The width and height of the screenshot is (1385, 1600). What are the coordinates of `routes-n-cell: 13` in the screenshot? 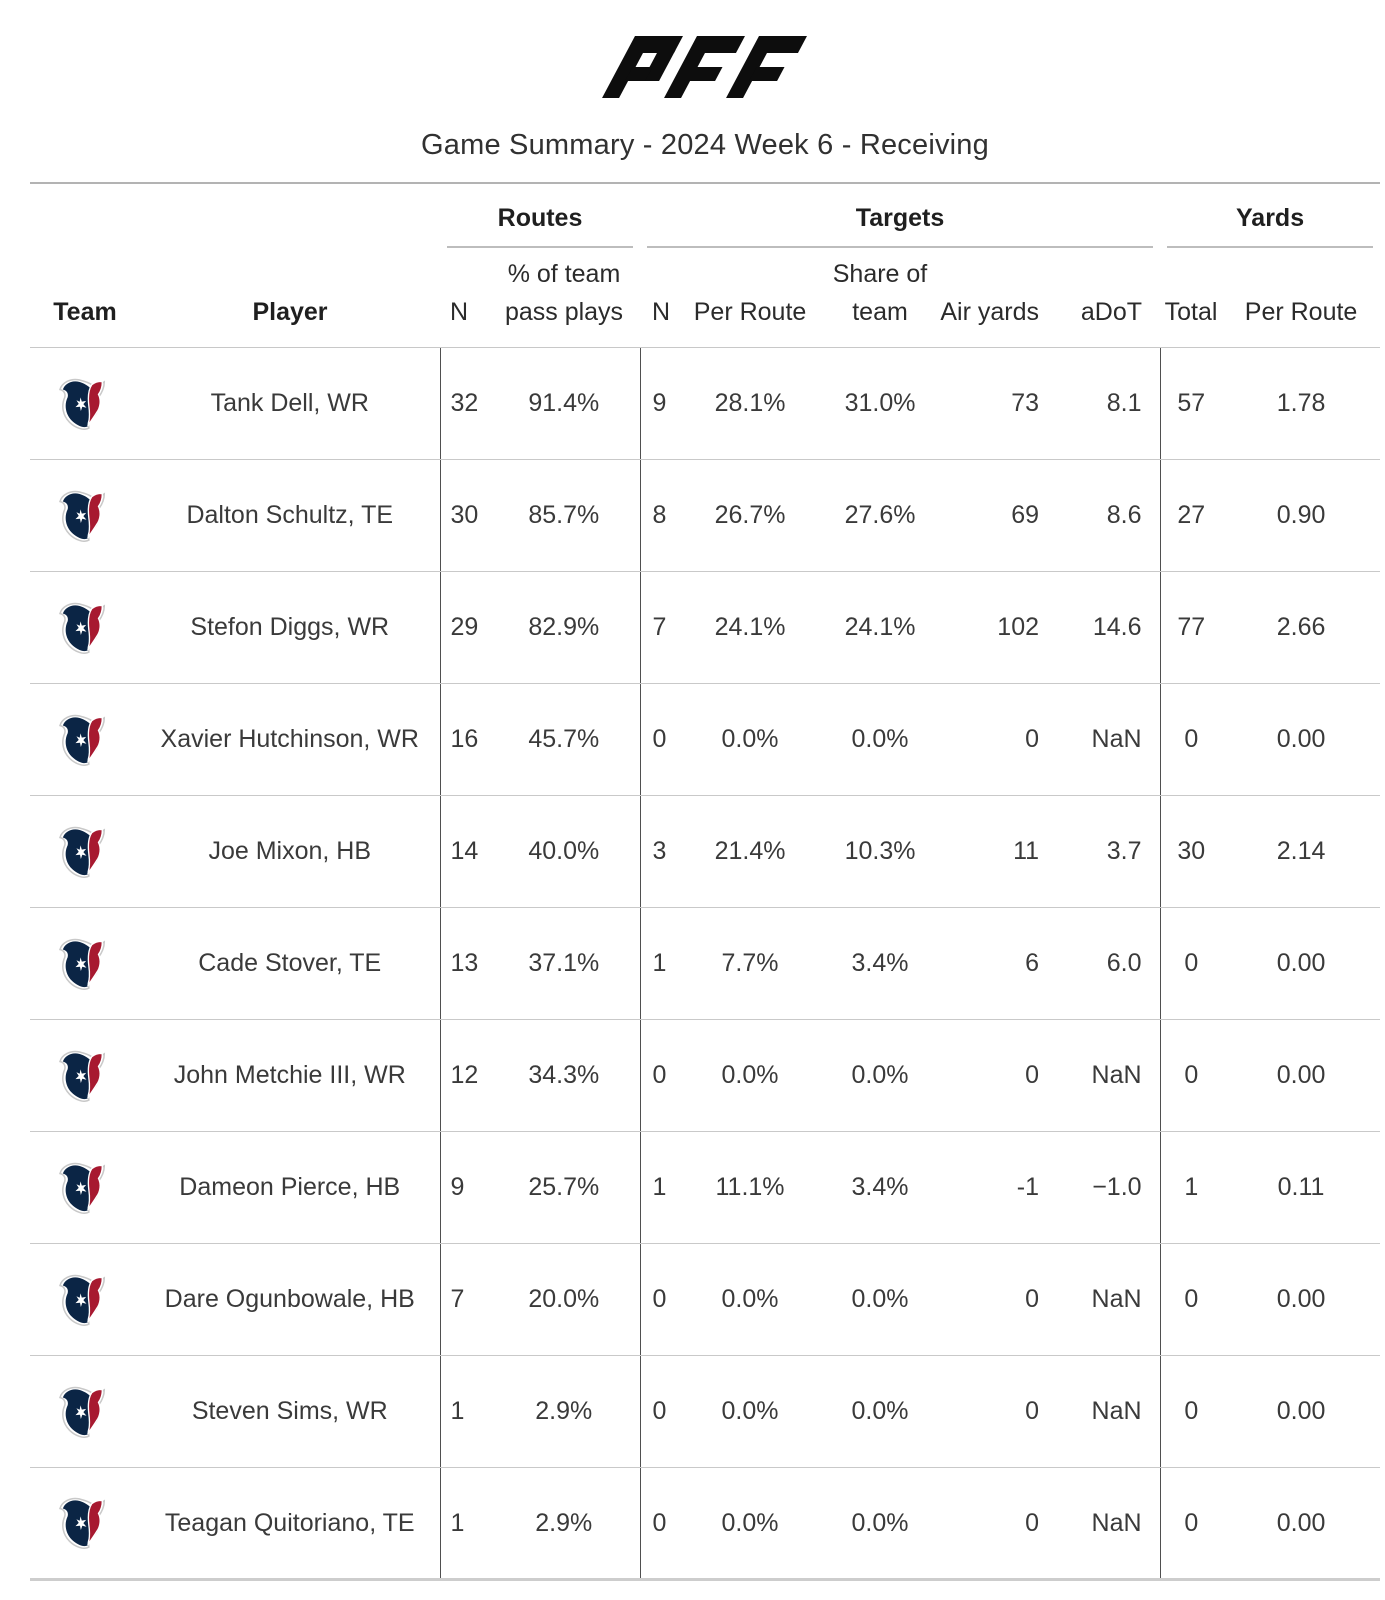 It's located at (463, 963).